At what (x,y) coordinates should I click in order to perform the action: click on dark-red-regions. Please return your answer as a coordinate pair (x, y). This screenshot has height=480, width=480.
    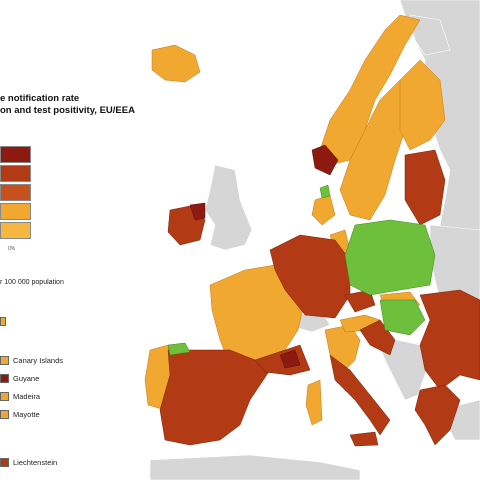
    Looking at the image, I should click on (264, 256).